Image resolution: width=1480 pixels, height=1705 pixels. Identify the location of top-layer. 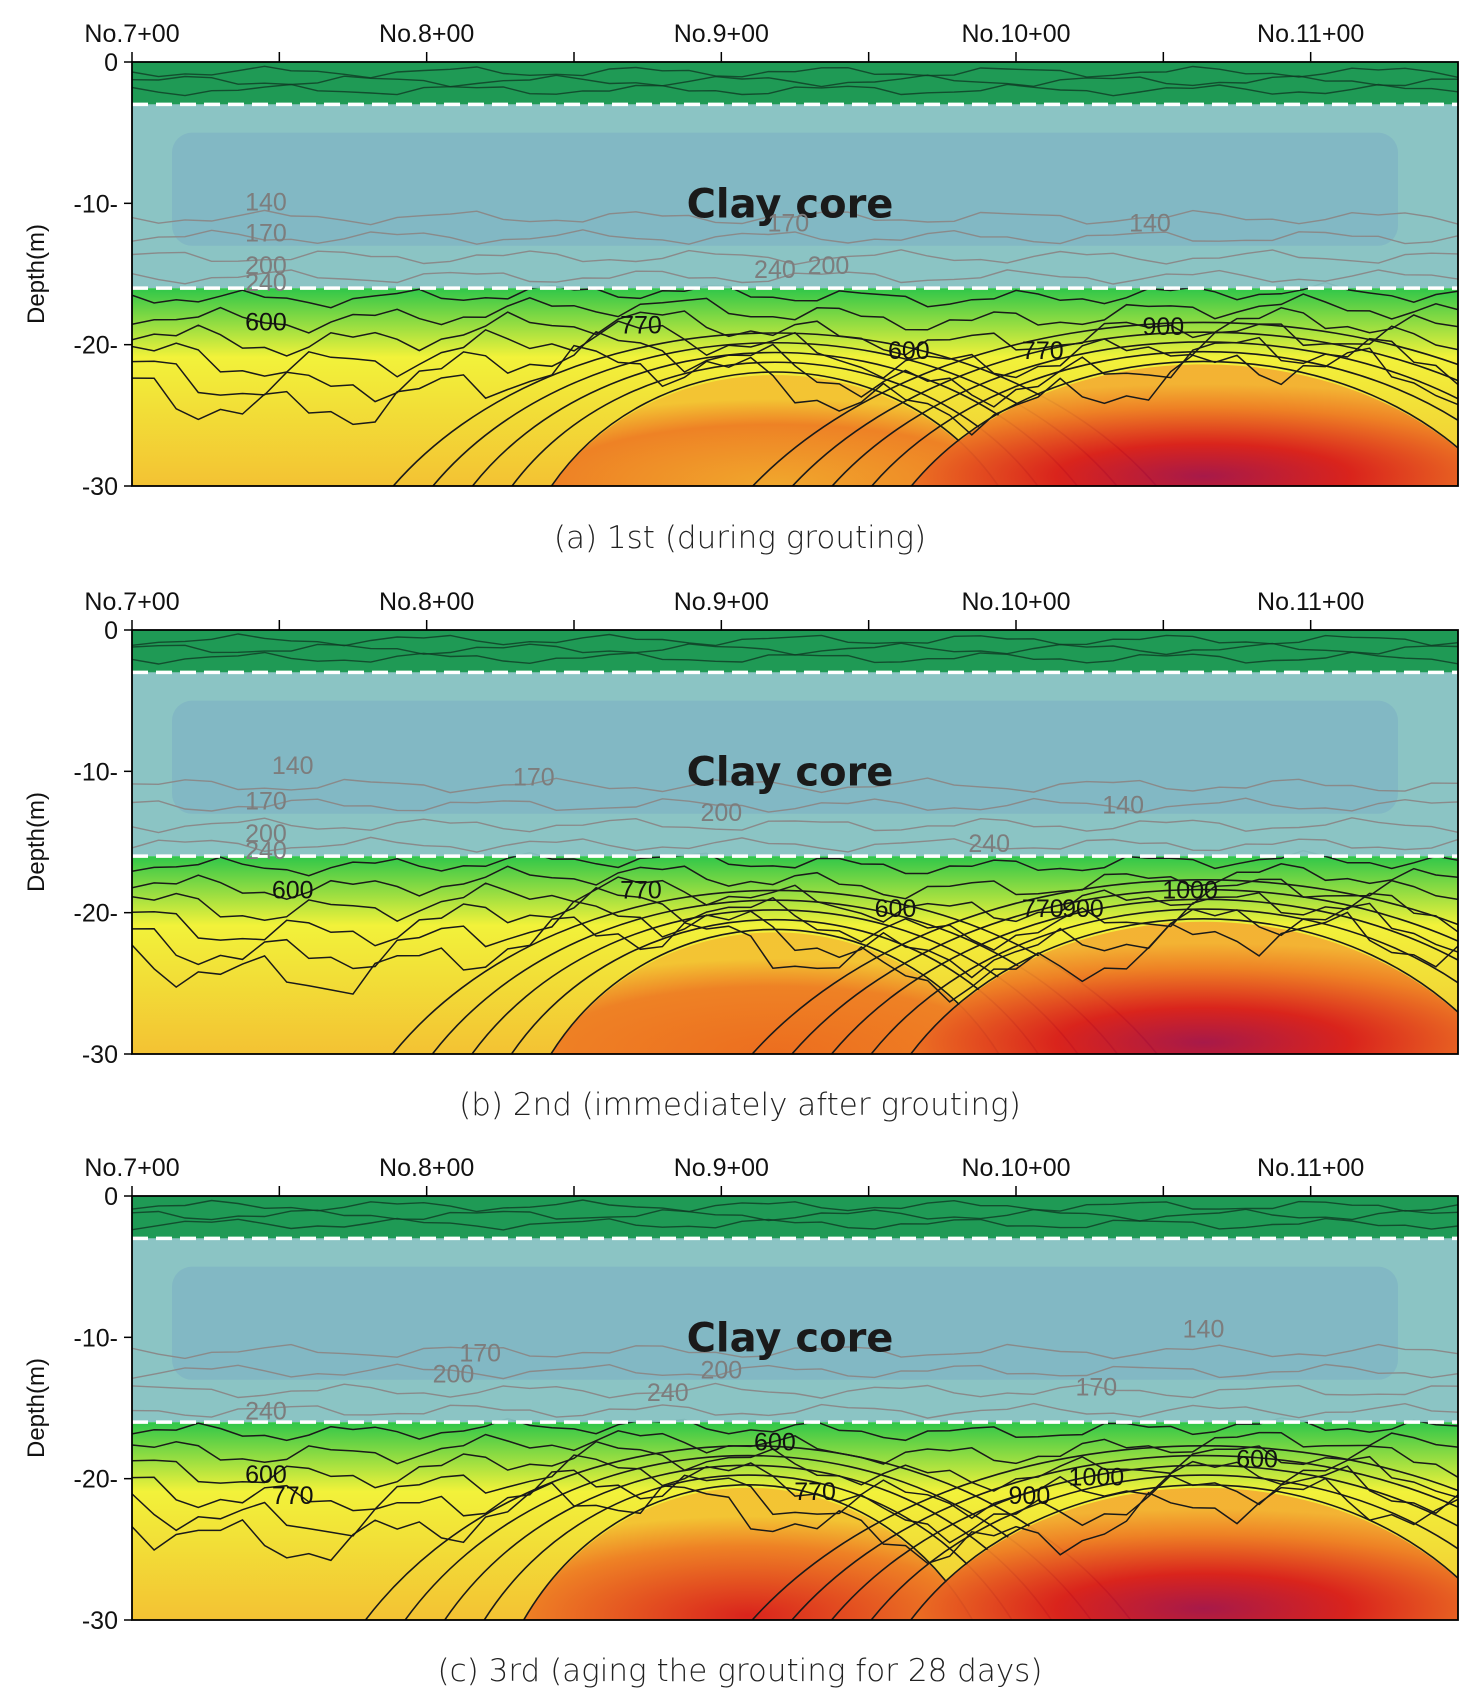
(795, 83).